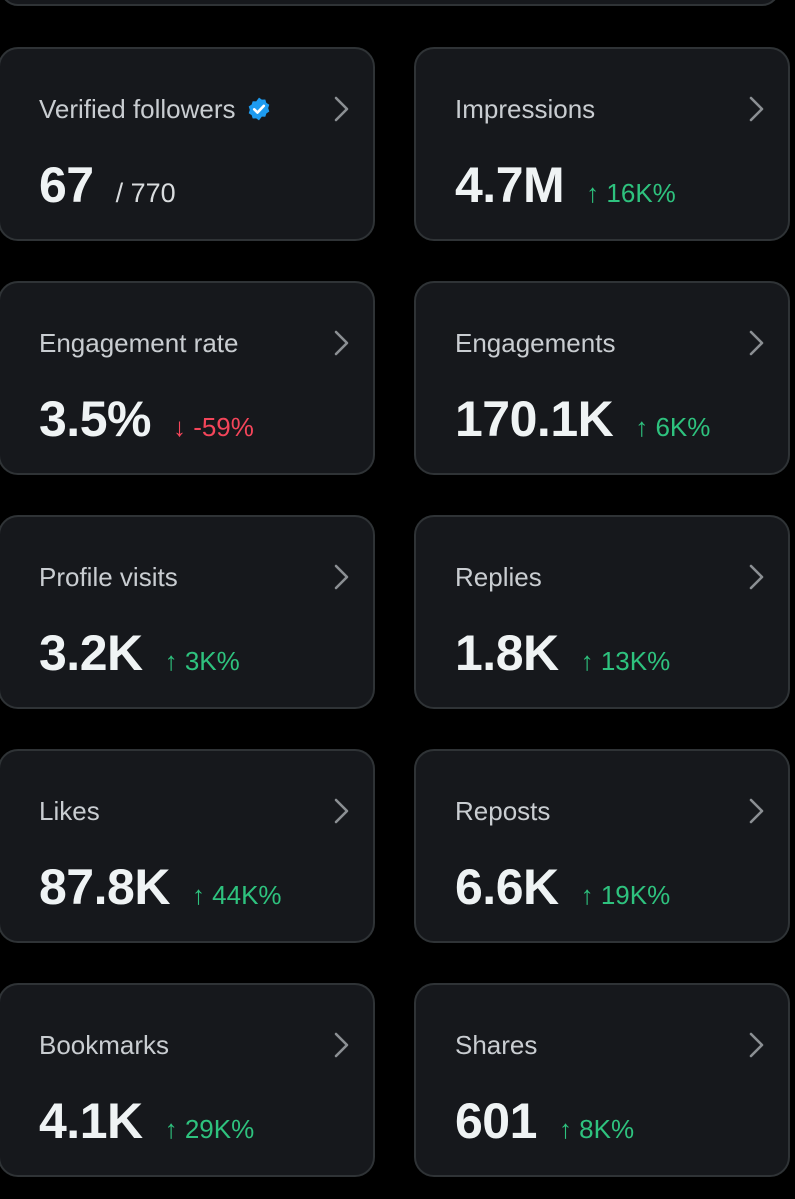 The height and width of the screenshot is (1199, 795). I want to click on metric-label: Engagement rate, so click(139, 343).